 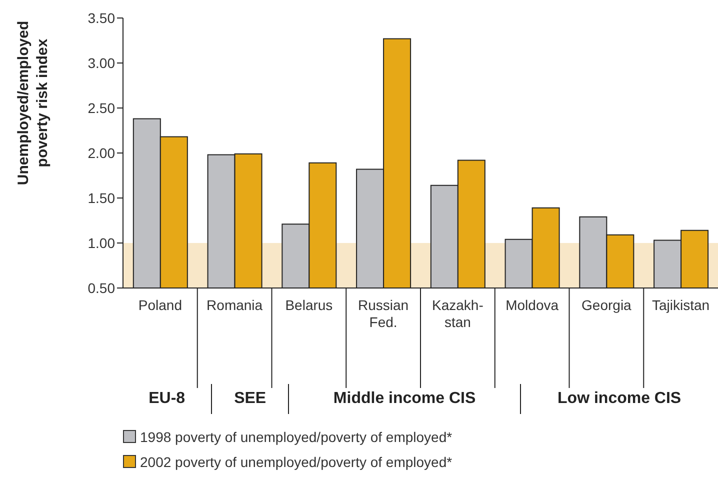 I want to click on y-axis-title: Unemployed/employed poverty risk index, so click(x=33, y=103).